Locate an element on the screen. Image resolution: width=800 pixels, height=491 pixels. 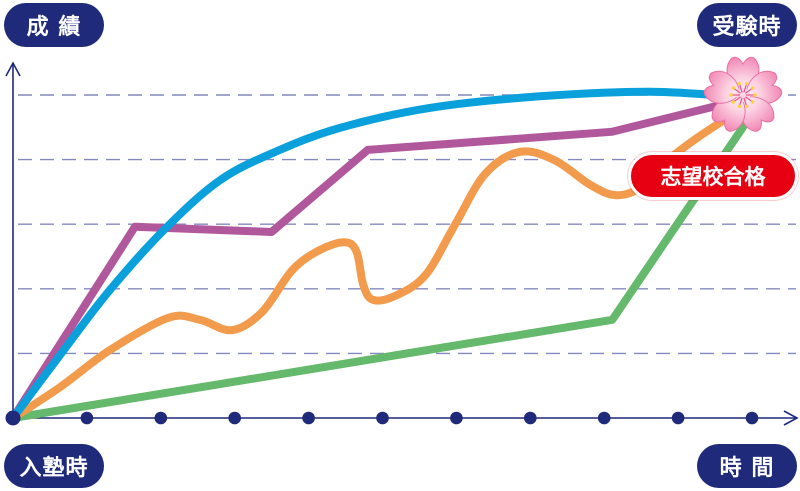
start-point-label: 入塾時 is located at coordinates (54, 466).